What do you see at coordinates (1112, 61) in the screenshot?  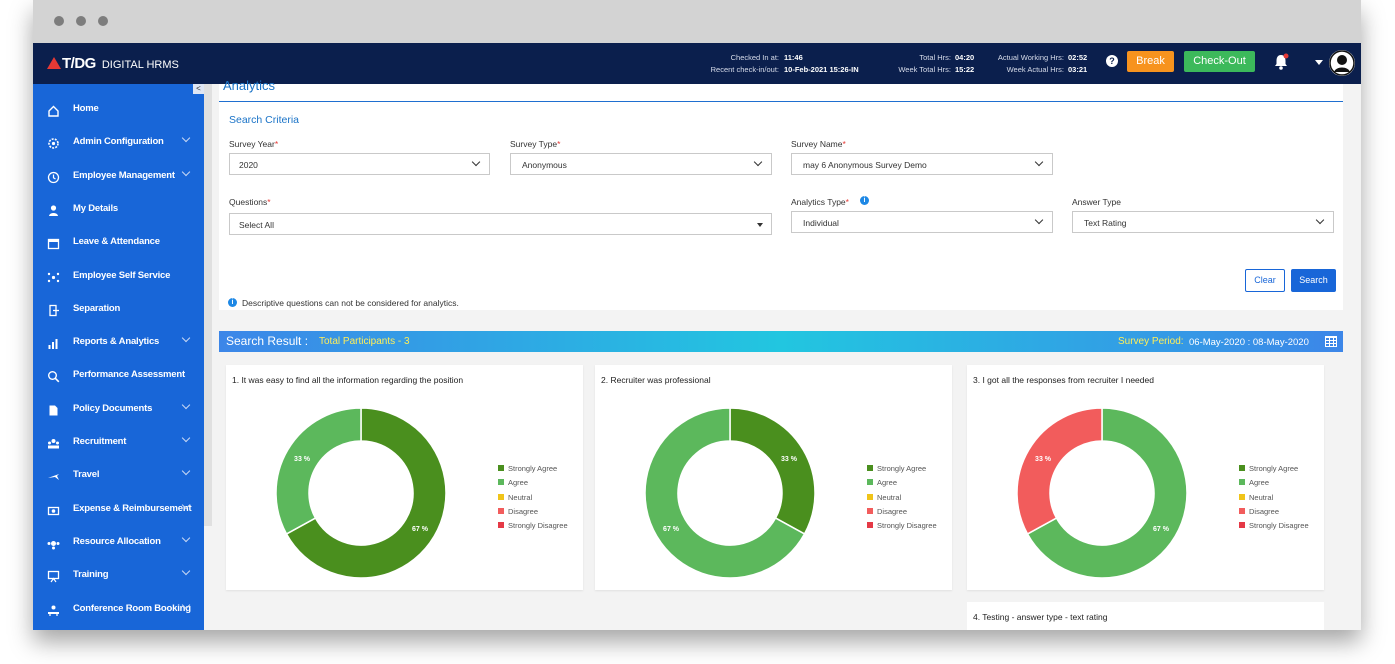 I see `help-icon: ?` at bounding box center [1112, 61].